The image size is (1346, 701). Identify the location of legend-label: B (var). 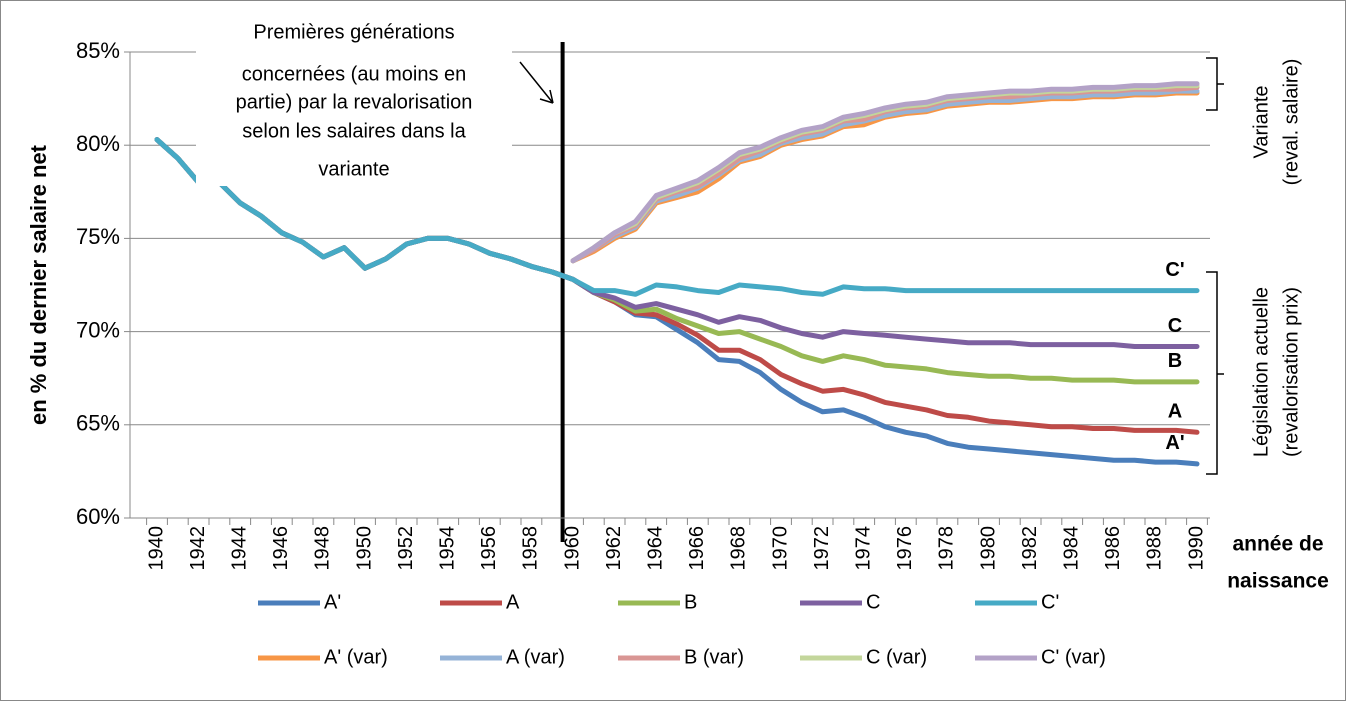
(714, 657).